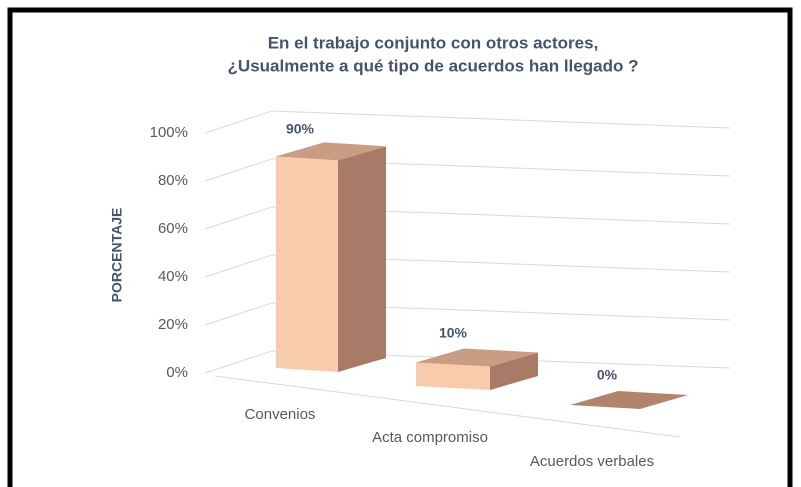 The height and width of the screenshot is (487, 801). What do you see at coordinates (177, 372) in the screenshot?
I see `y-tick-label: 0%` at bounding box center [177, 372].